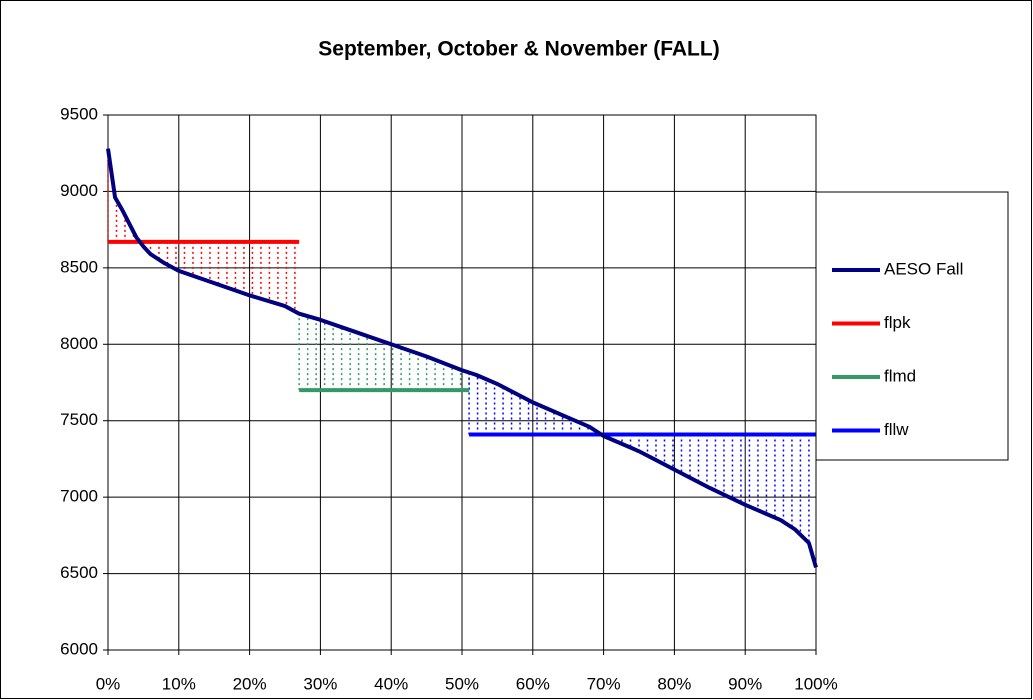  I want to click on legend-label: flmd, so click(900, 375).